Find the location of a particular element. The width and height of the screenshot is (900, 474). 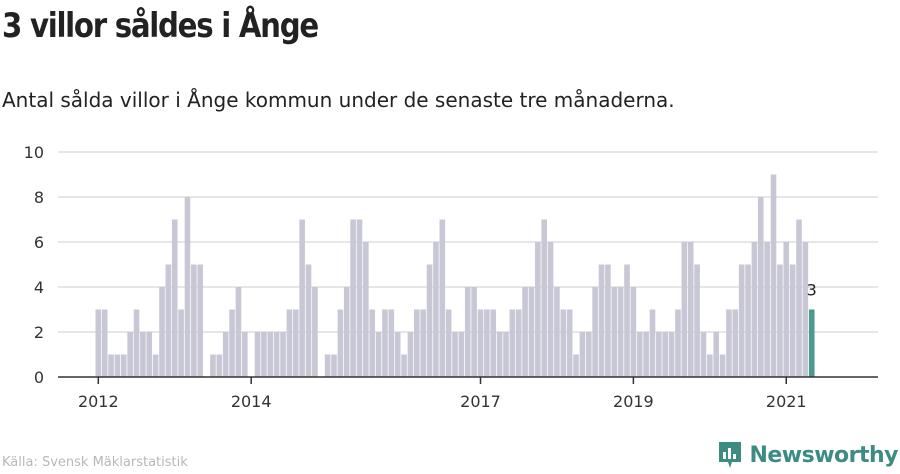

x-tick-label: 2014 is located at coordinates (251, 401).